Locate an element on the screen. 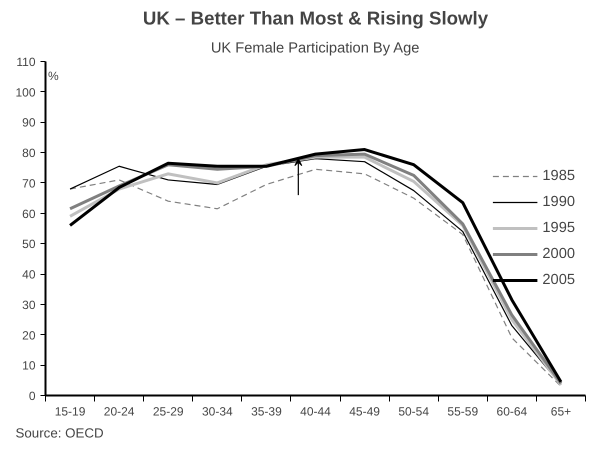 Image resolution: width=614 pixels, height=455 pixels. legend-label: 1985 is located at coordinates (558, 176).